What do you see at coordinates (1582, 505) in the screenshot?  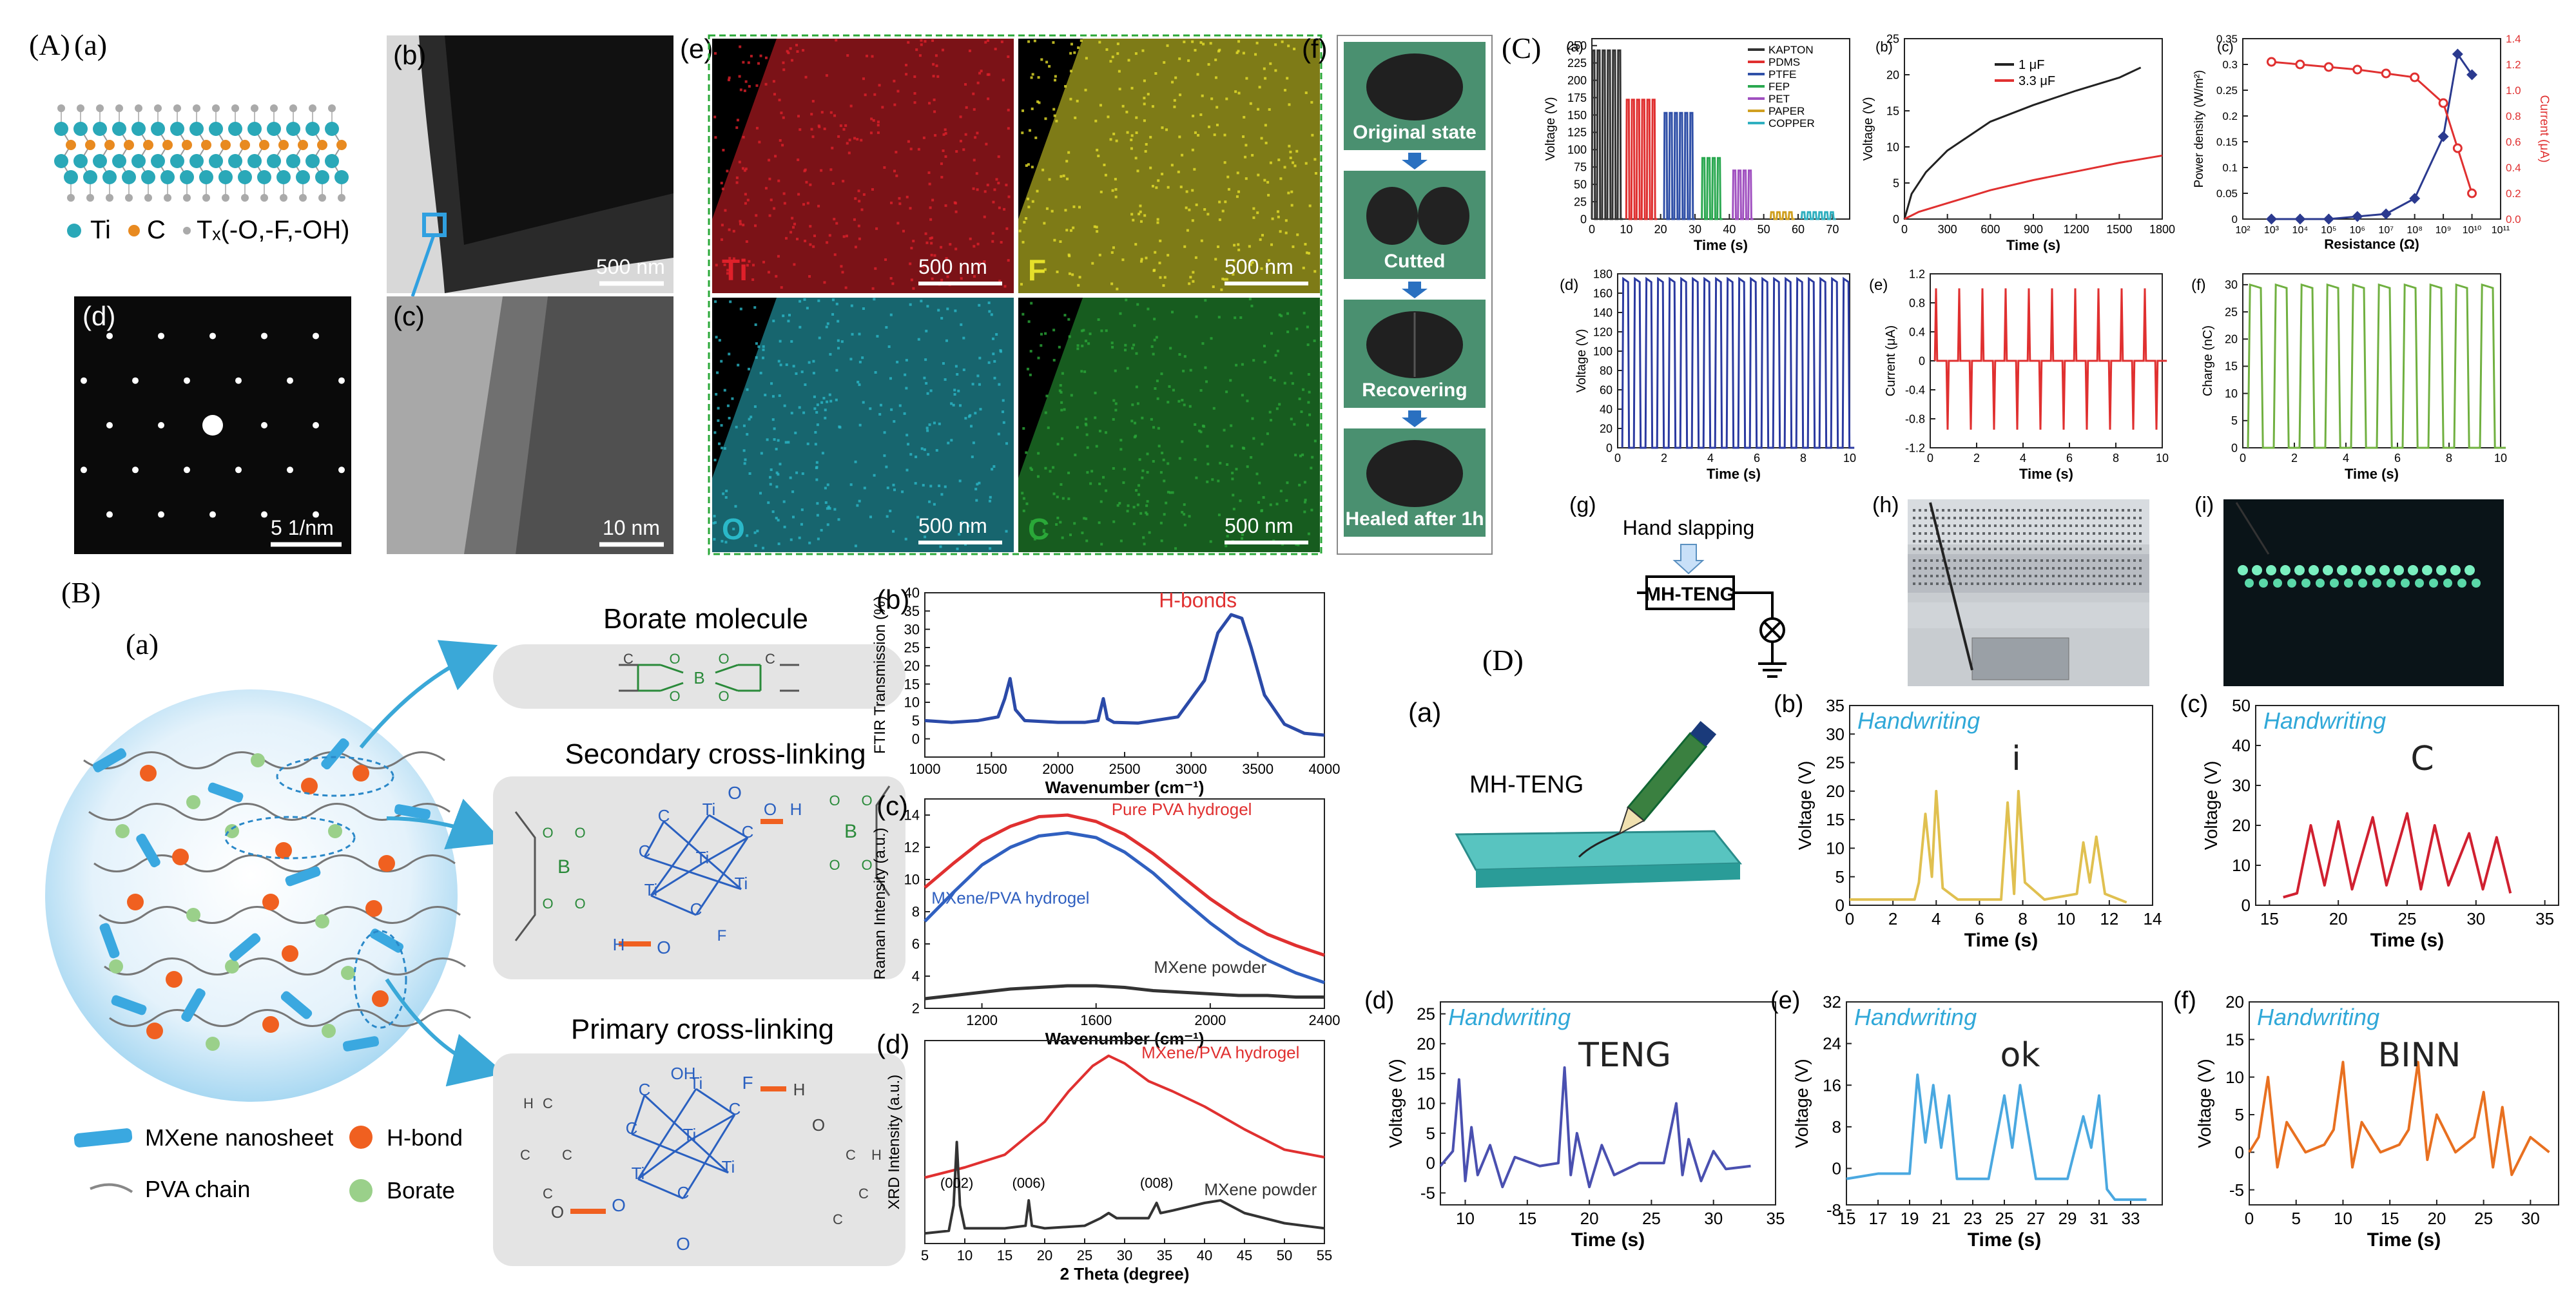 I see `panel-C-g-label: (g)` at bounding box center [1582, 505].